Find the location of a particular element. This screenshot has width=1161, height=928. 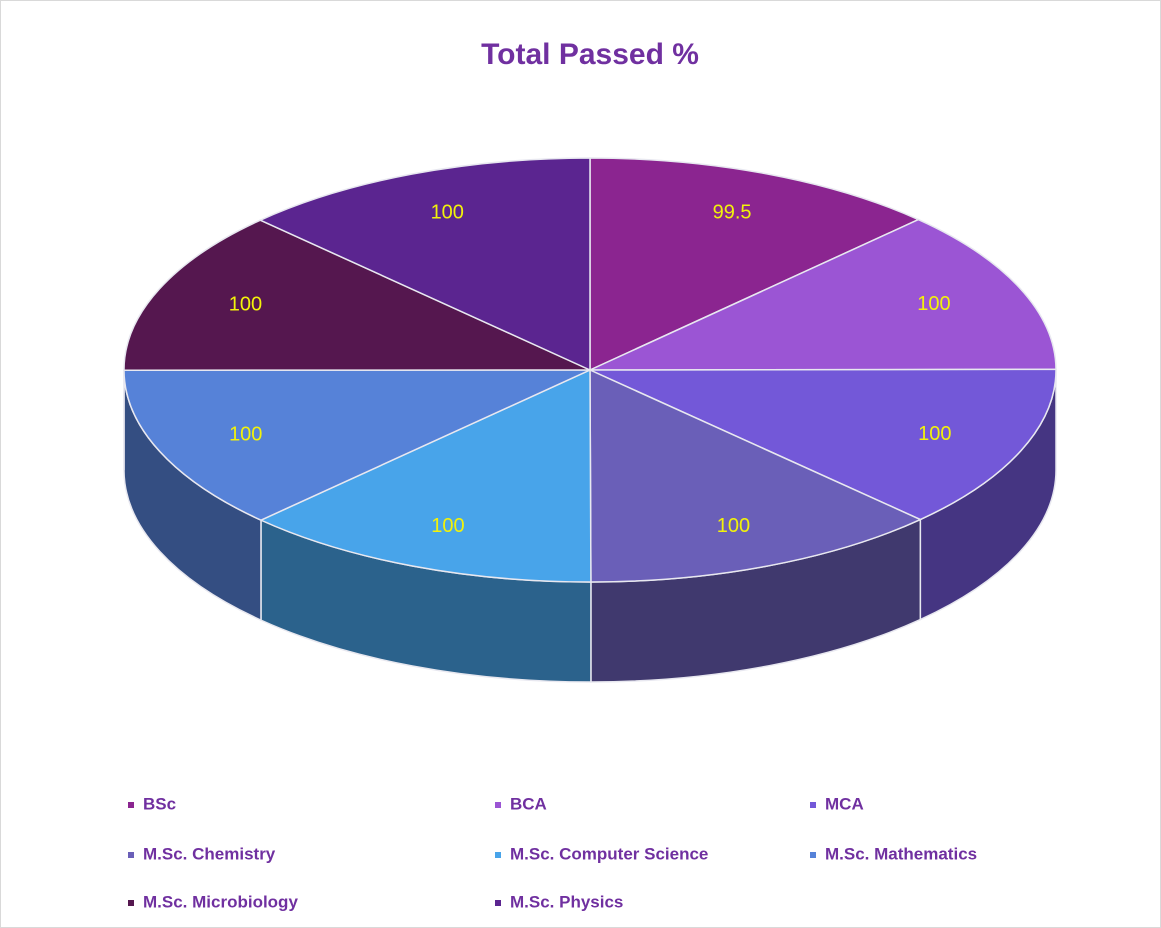

chart-title: Total Passed % is located at coordinates (590, 54).